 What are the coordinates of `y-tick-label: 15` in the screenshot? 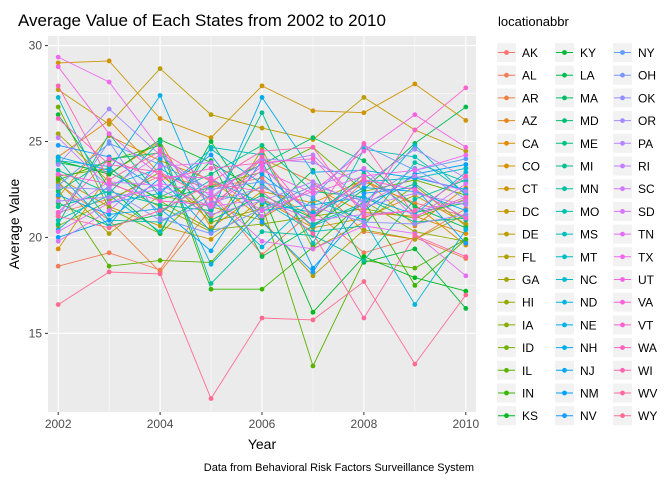 It's located at (36, 333).